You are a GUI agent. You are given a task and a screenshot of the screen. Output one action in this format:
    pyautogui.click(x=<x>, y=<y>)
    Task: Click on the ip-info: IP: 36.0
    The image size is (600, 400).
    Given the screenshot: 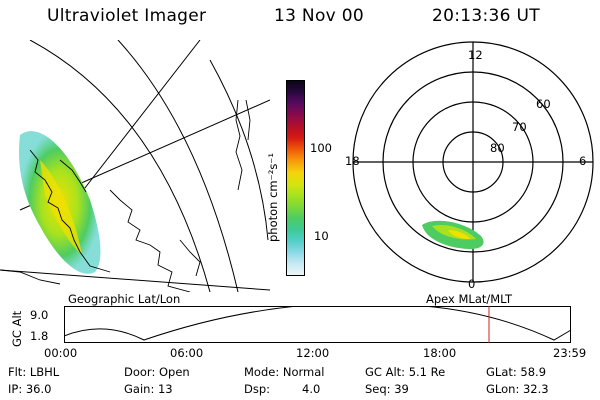 What is the action you would take?
    pyautogui.click(x=30, y=389)
    